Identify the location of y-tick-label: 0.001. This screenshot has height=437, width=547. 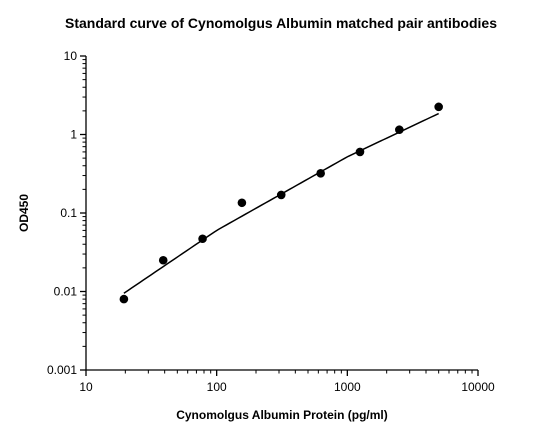
(62, 370).